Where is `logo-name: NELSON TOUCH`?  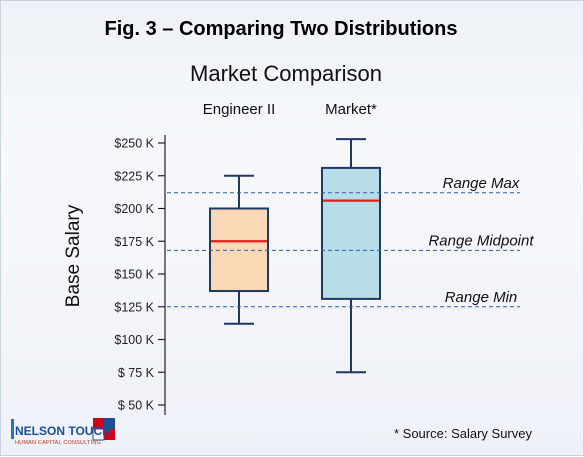 logo-name: NELSON TOUCH is located at coordinates (63, 431).